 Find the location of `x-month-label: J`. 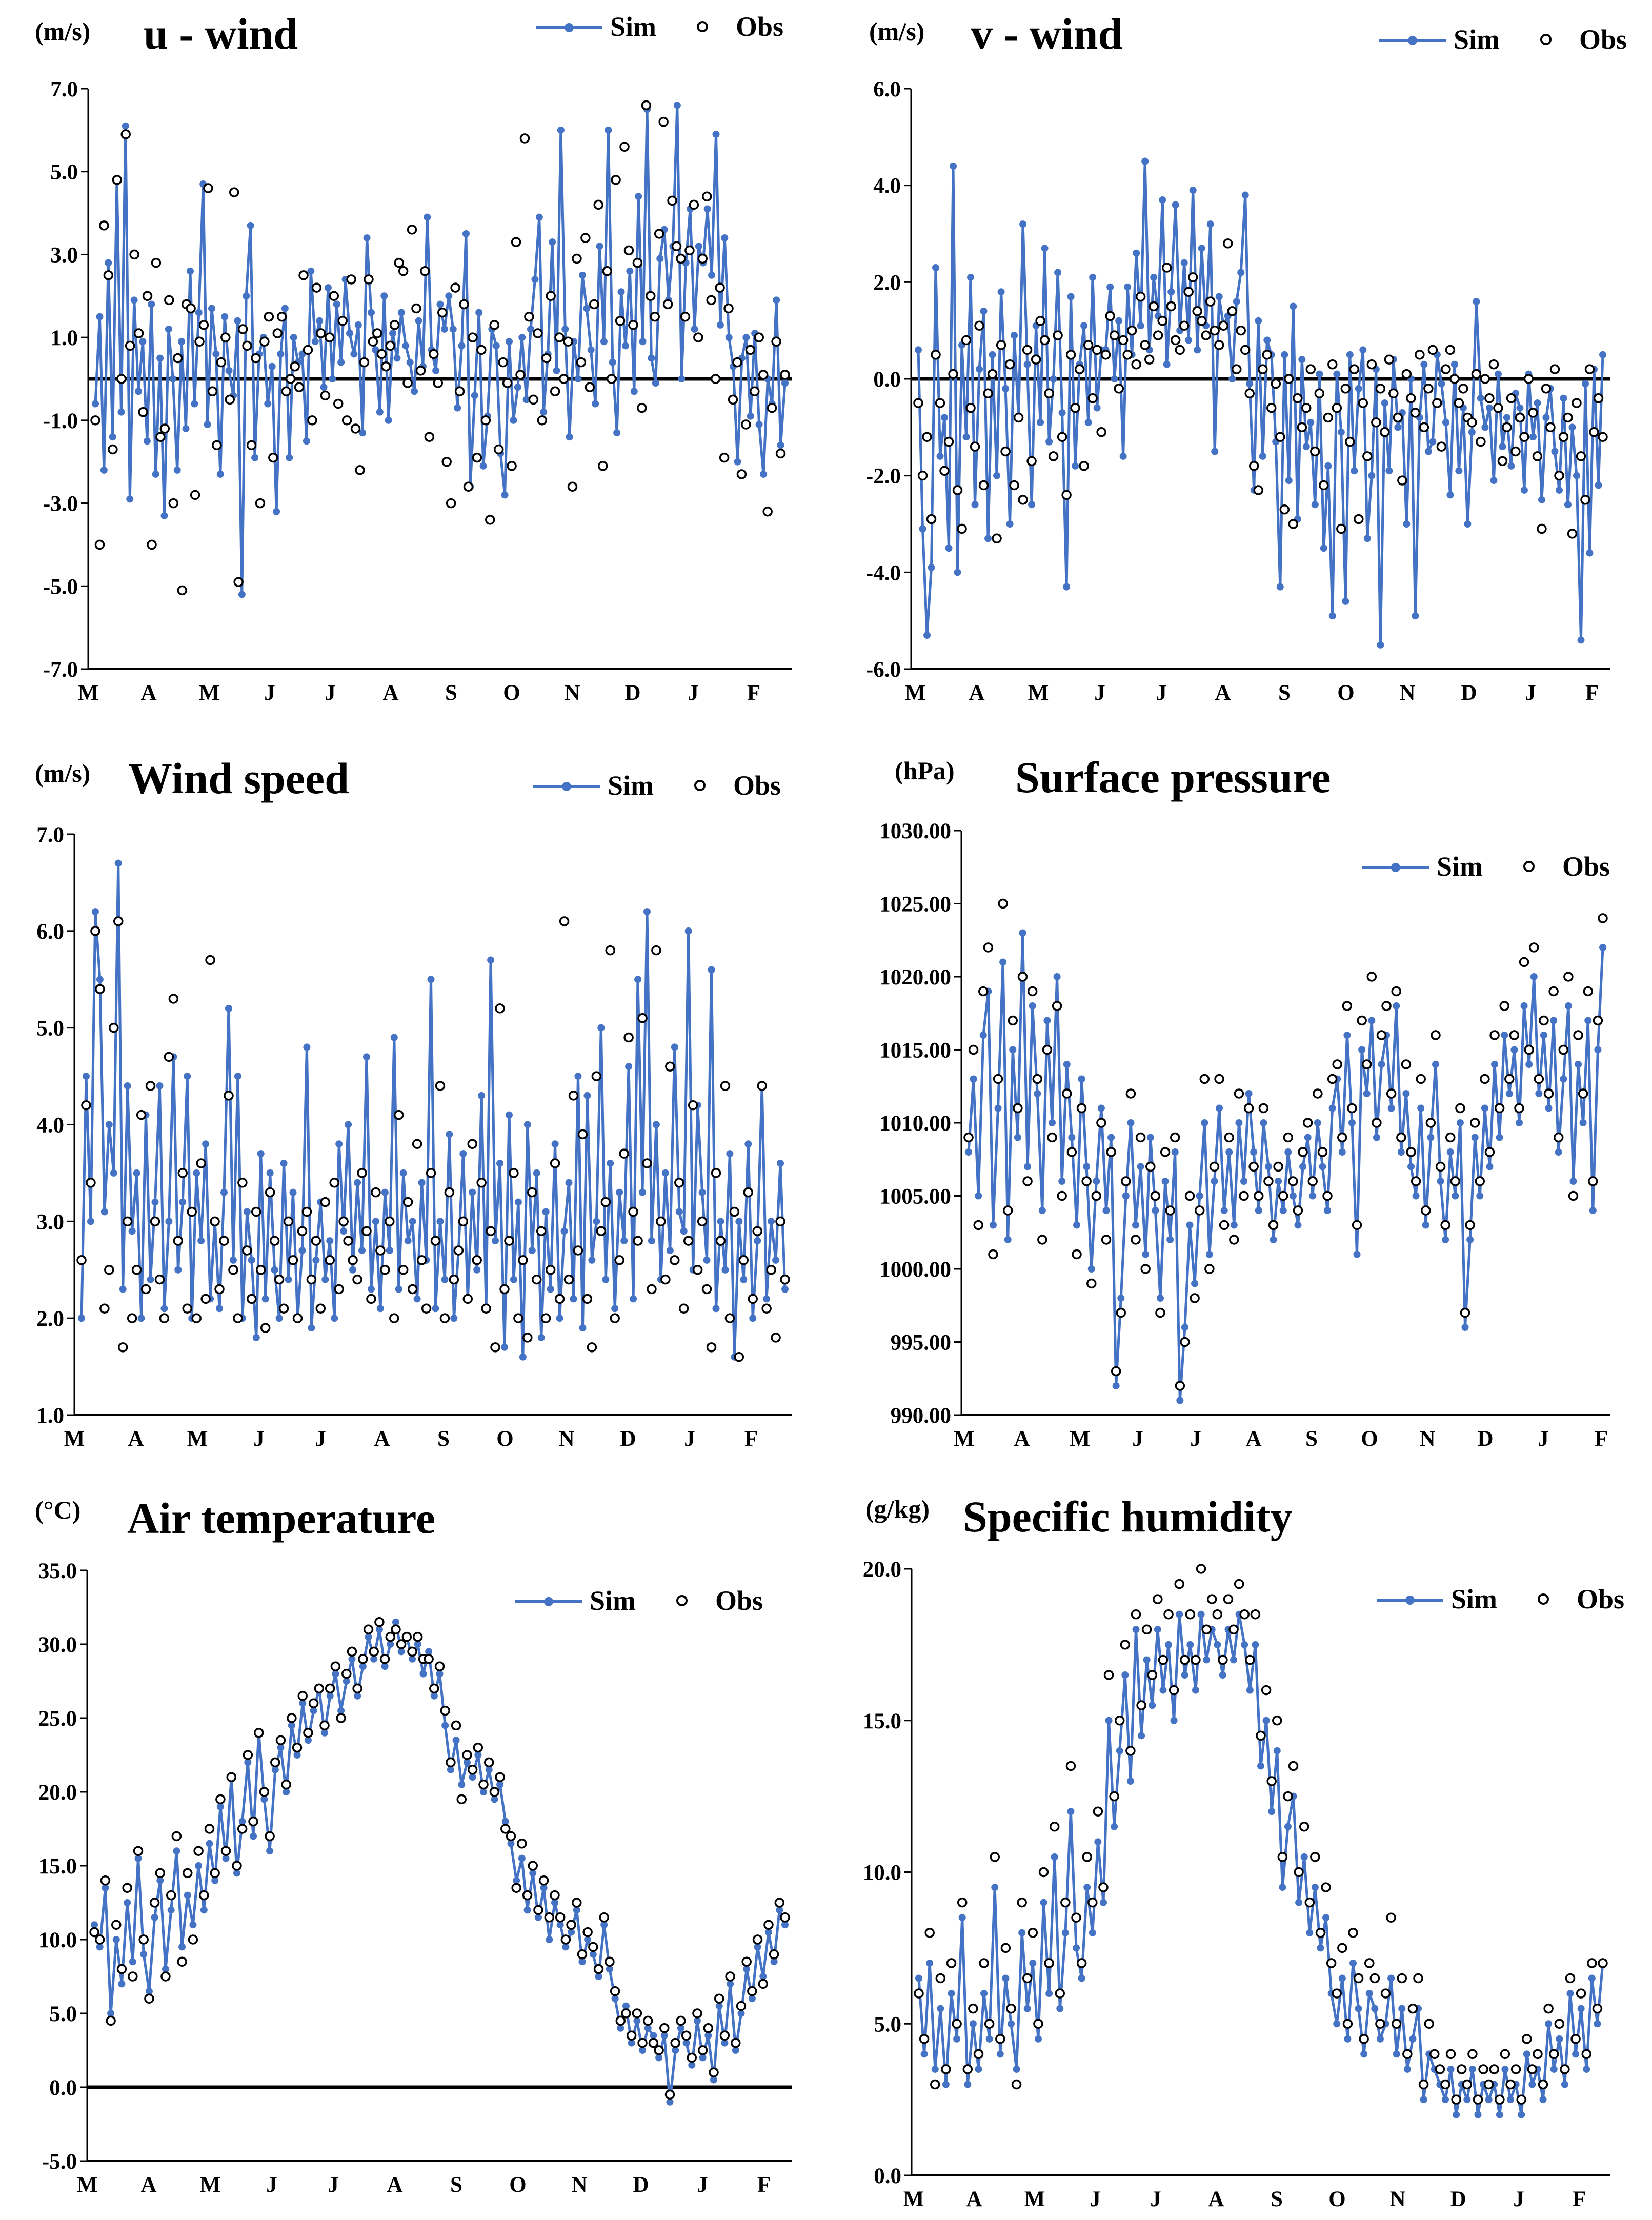

x-month-label: J is located at coordinates (1519, 2199).